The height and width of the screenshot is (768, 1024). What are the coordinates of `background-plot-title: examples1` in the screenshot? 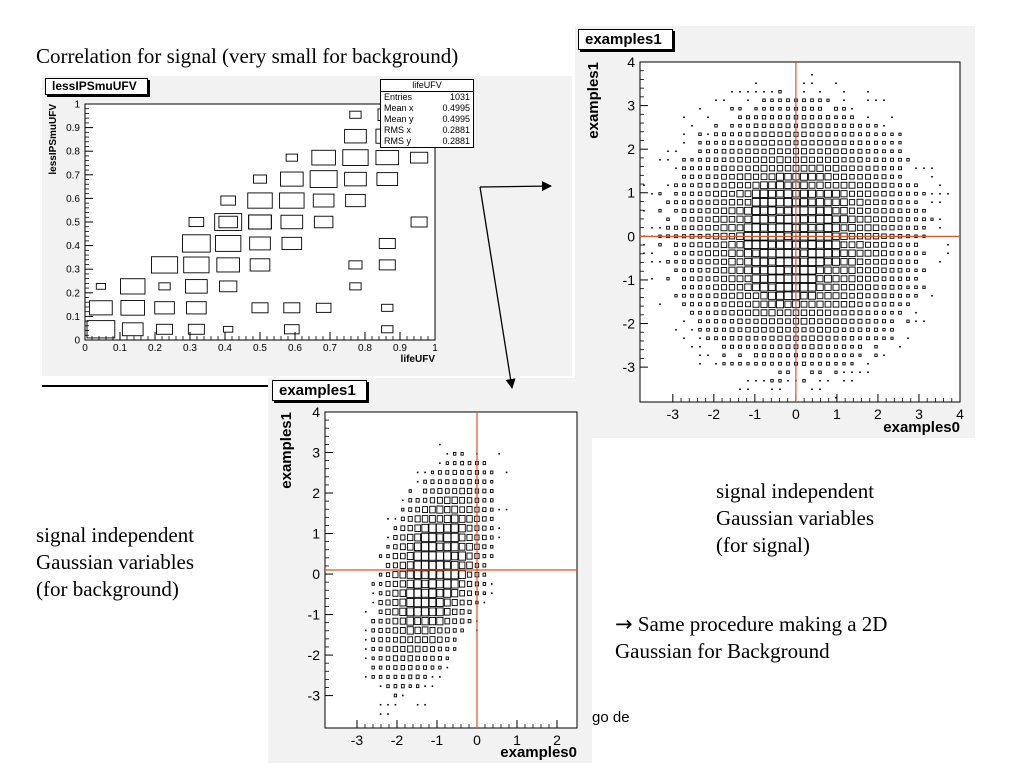 It's located at (319, 390).